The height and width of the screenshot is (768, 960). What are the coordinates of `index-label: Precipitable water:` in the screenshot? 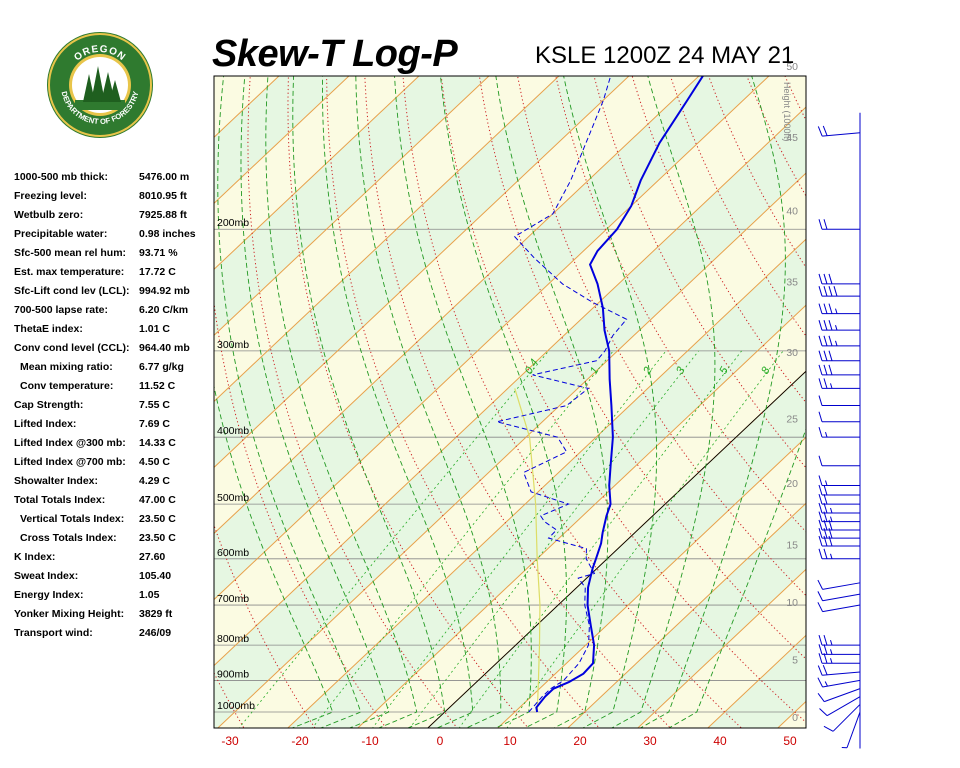 It's located at (61, 234).